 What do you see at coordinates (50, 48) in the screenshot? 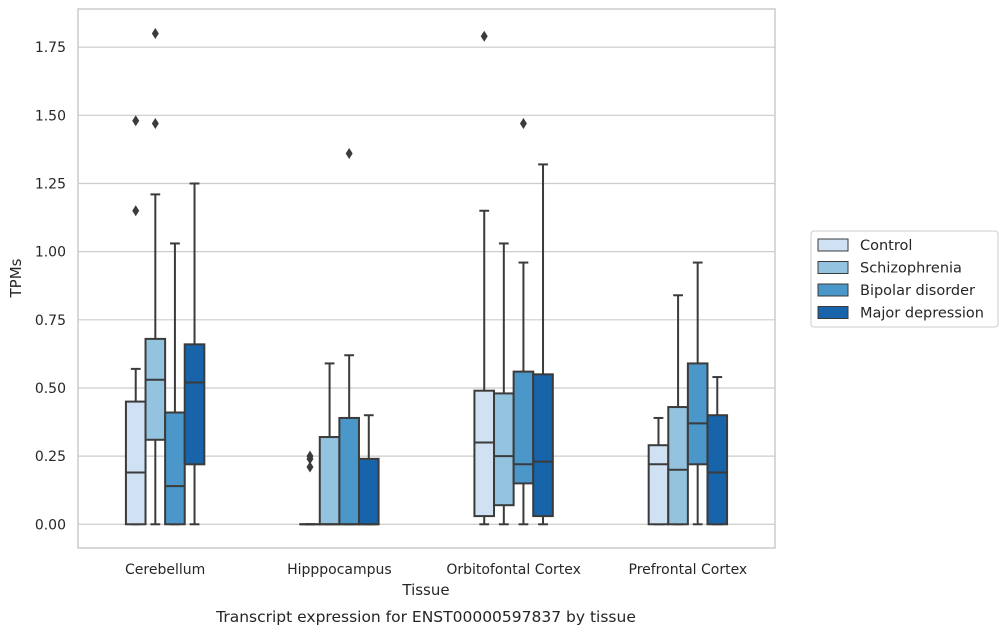
I see `y-tick-label: 1.75` at bounding box center [50, 48].